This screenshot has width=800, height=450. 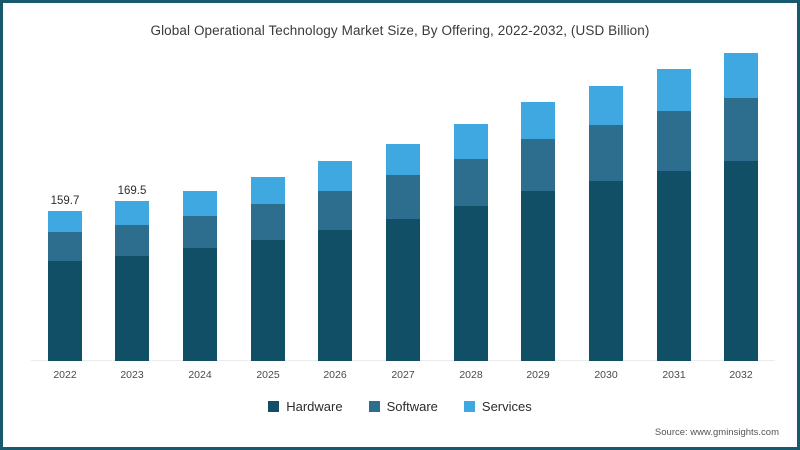 What do you see at coordinates (200, 304) in the screenshot?
I see `bar-segment-hardware-2024` at bounding box center [200, 304].